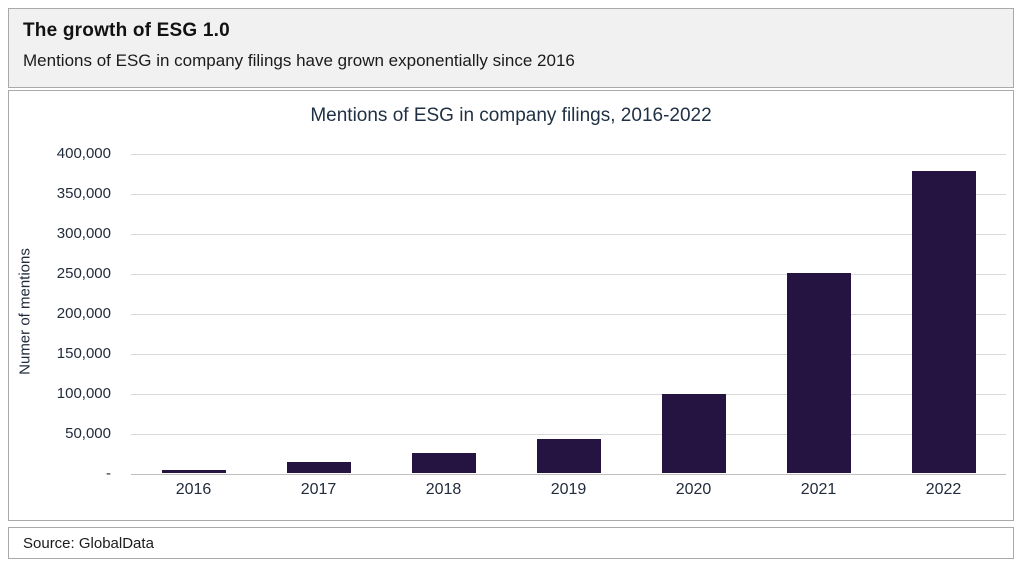  Describe the element at coordinates (568, 456) in the screenshot. I see `bar-2019` at that location.